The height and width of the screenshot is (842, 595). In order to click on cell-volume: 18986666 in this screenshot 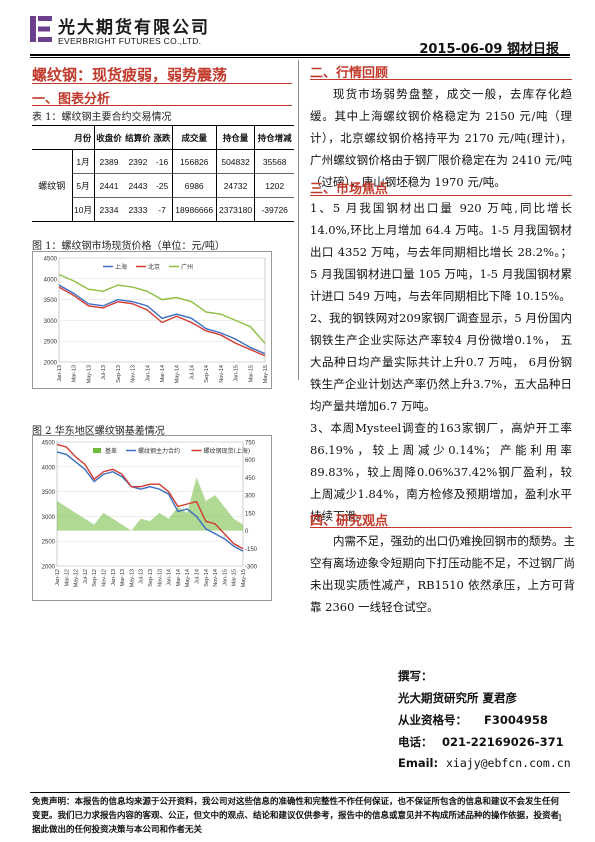, I will do `click(194, 209)`.